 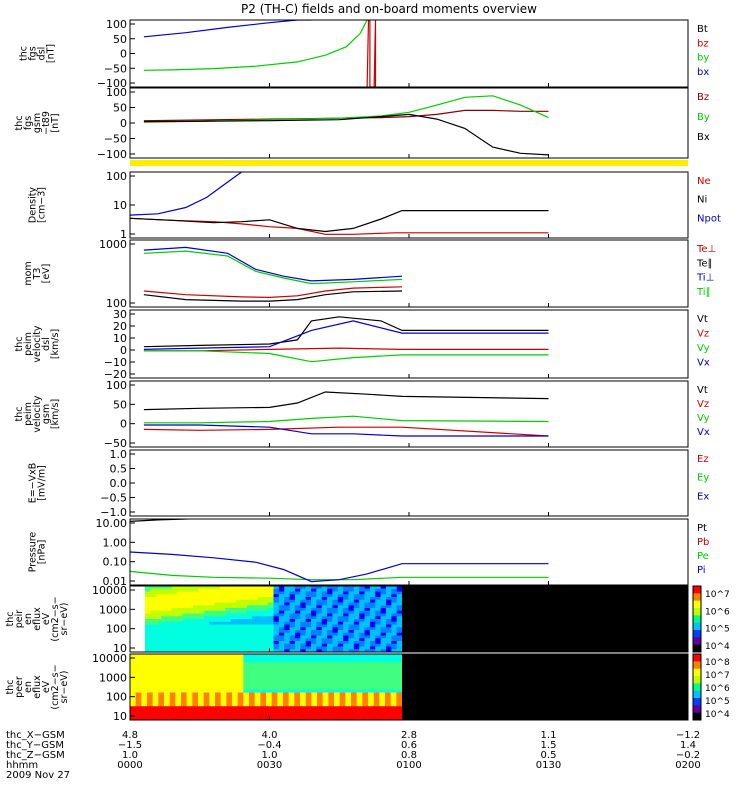 I want to click on series-group, so click(x=346, y=414).